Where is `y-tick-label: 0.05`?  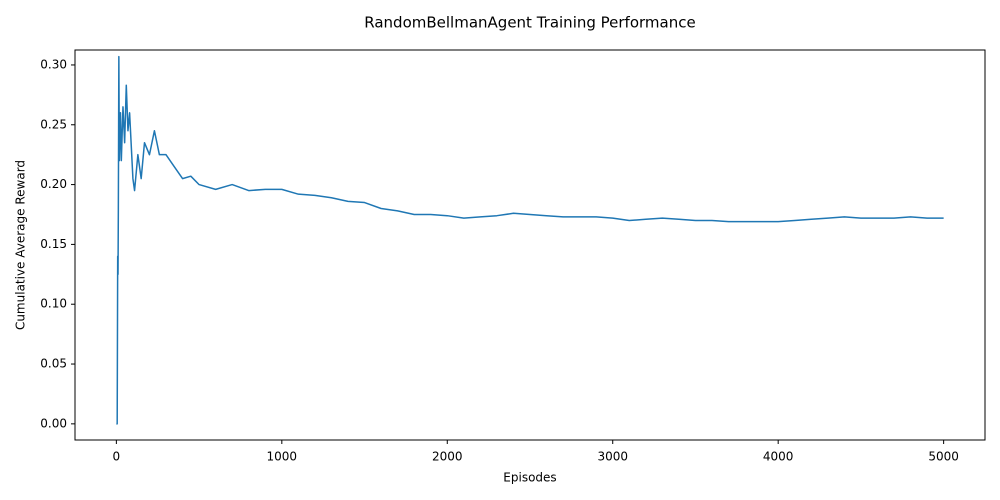 y-tick-label: 0.05 is located at coordinates (53, 364).